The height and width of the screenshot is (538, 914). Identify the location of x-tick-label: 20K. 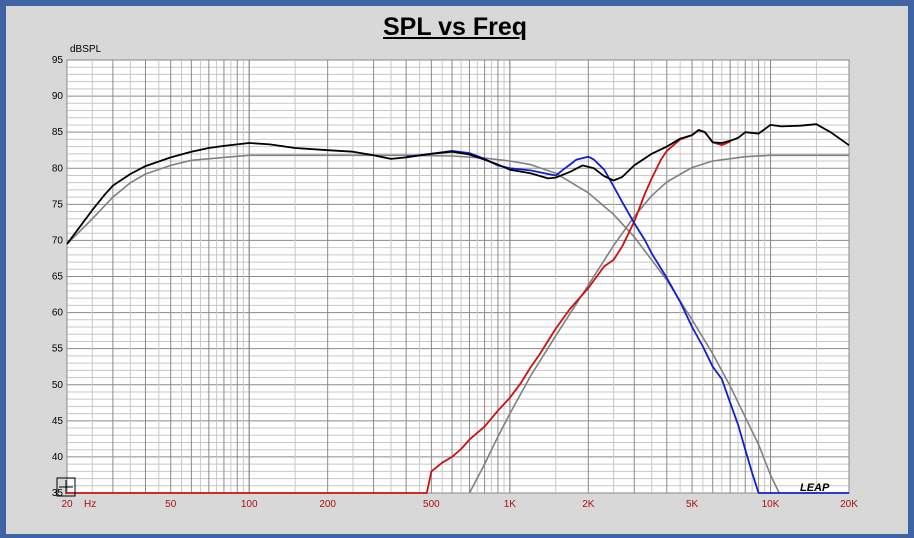
(849, 504).